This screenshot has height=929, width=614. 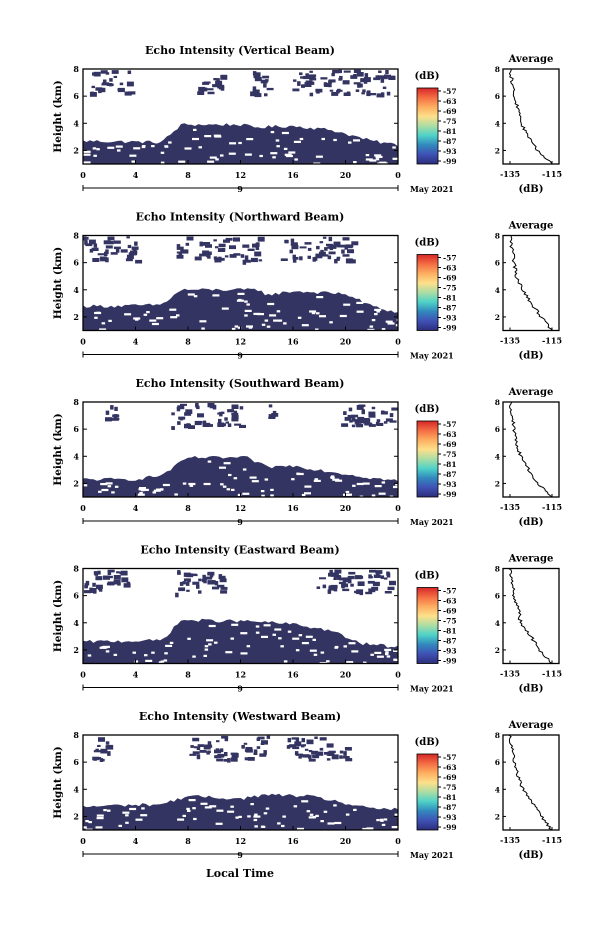 I want to click on y-tick-label: 2, so click(x=76, y=816).